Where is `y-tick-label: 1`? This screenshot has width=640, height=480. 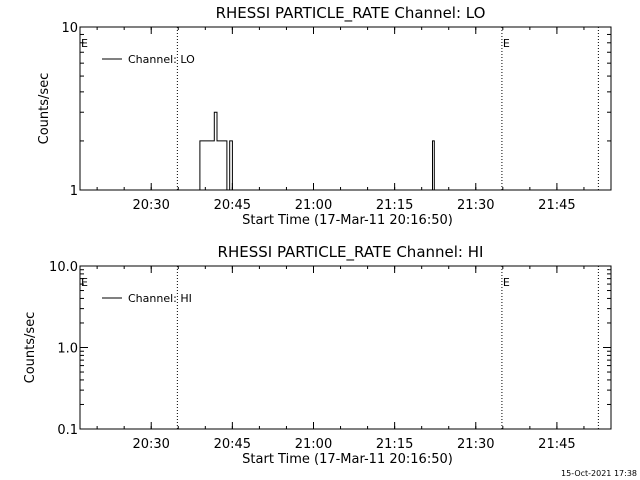 y-tick-label: 1 is located at coordinates (74, 191).